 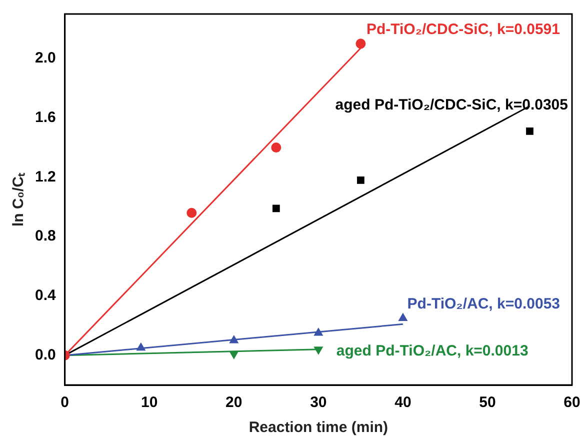 I want to click on x-tick-label: 50, so click(x=487, y=403).